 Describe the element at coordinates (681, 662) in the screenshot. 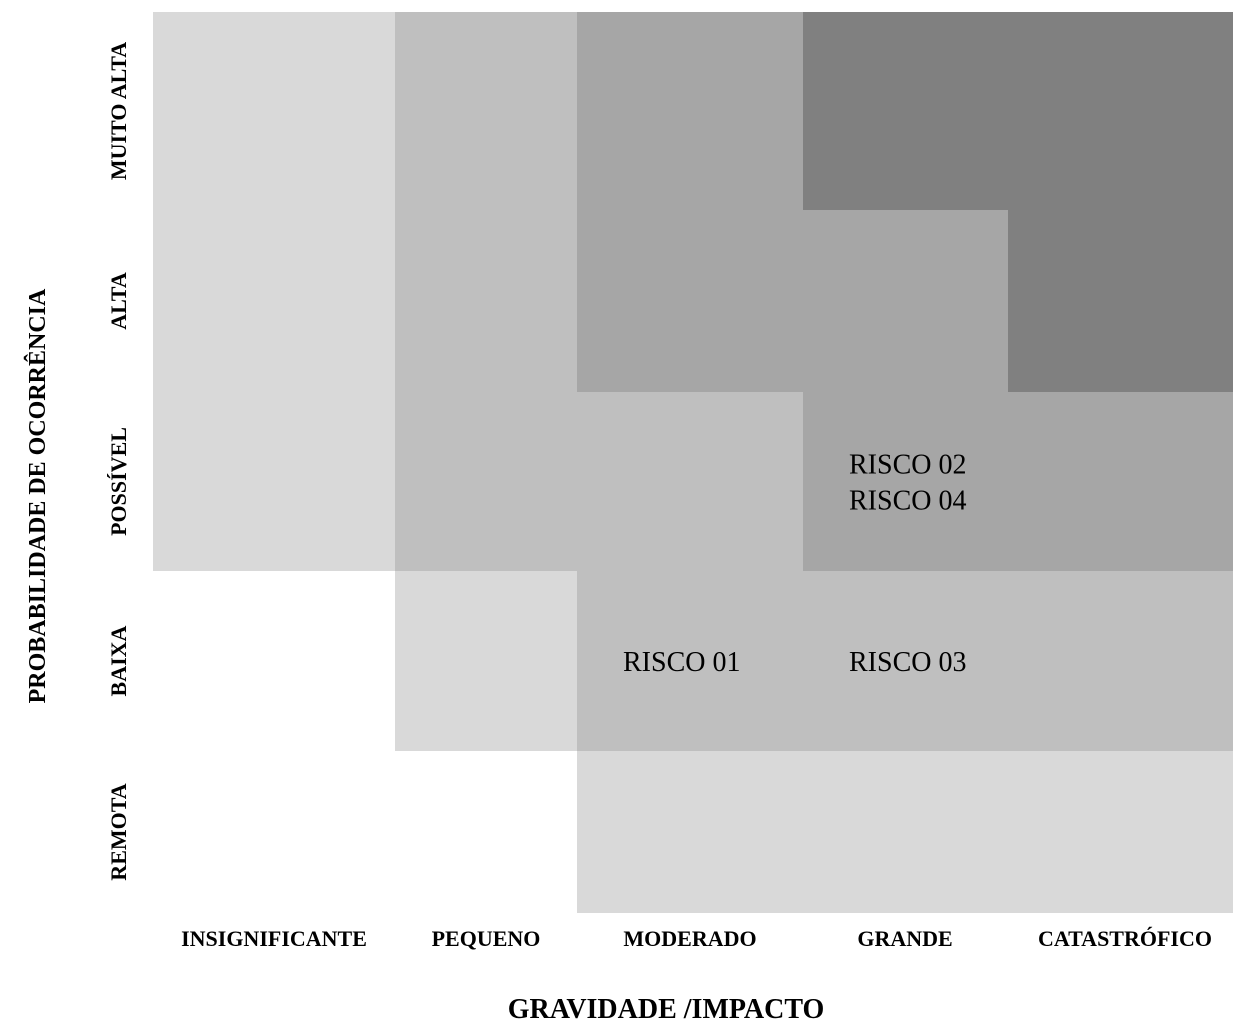

I see `risk-label-risco-01: RISCO 01` at that location.